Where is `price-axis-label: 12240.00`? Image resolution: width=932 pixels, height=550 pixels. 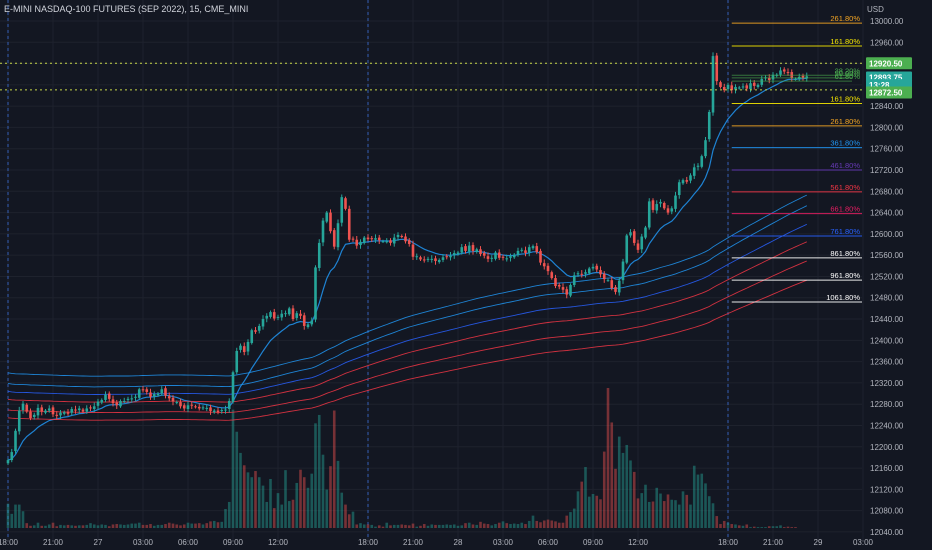
price-axis-label: 12240.00 is located at coordinates (887, 425).